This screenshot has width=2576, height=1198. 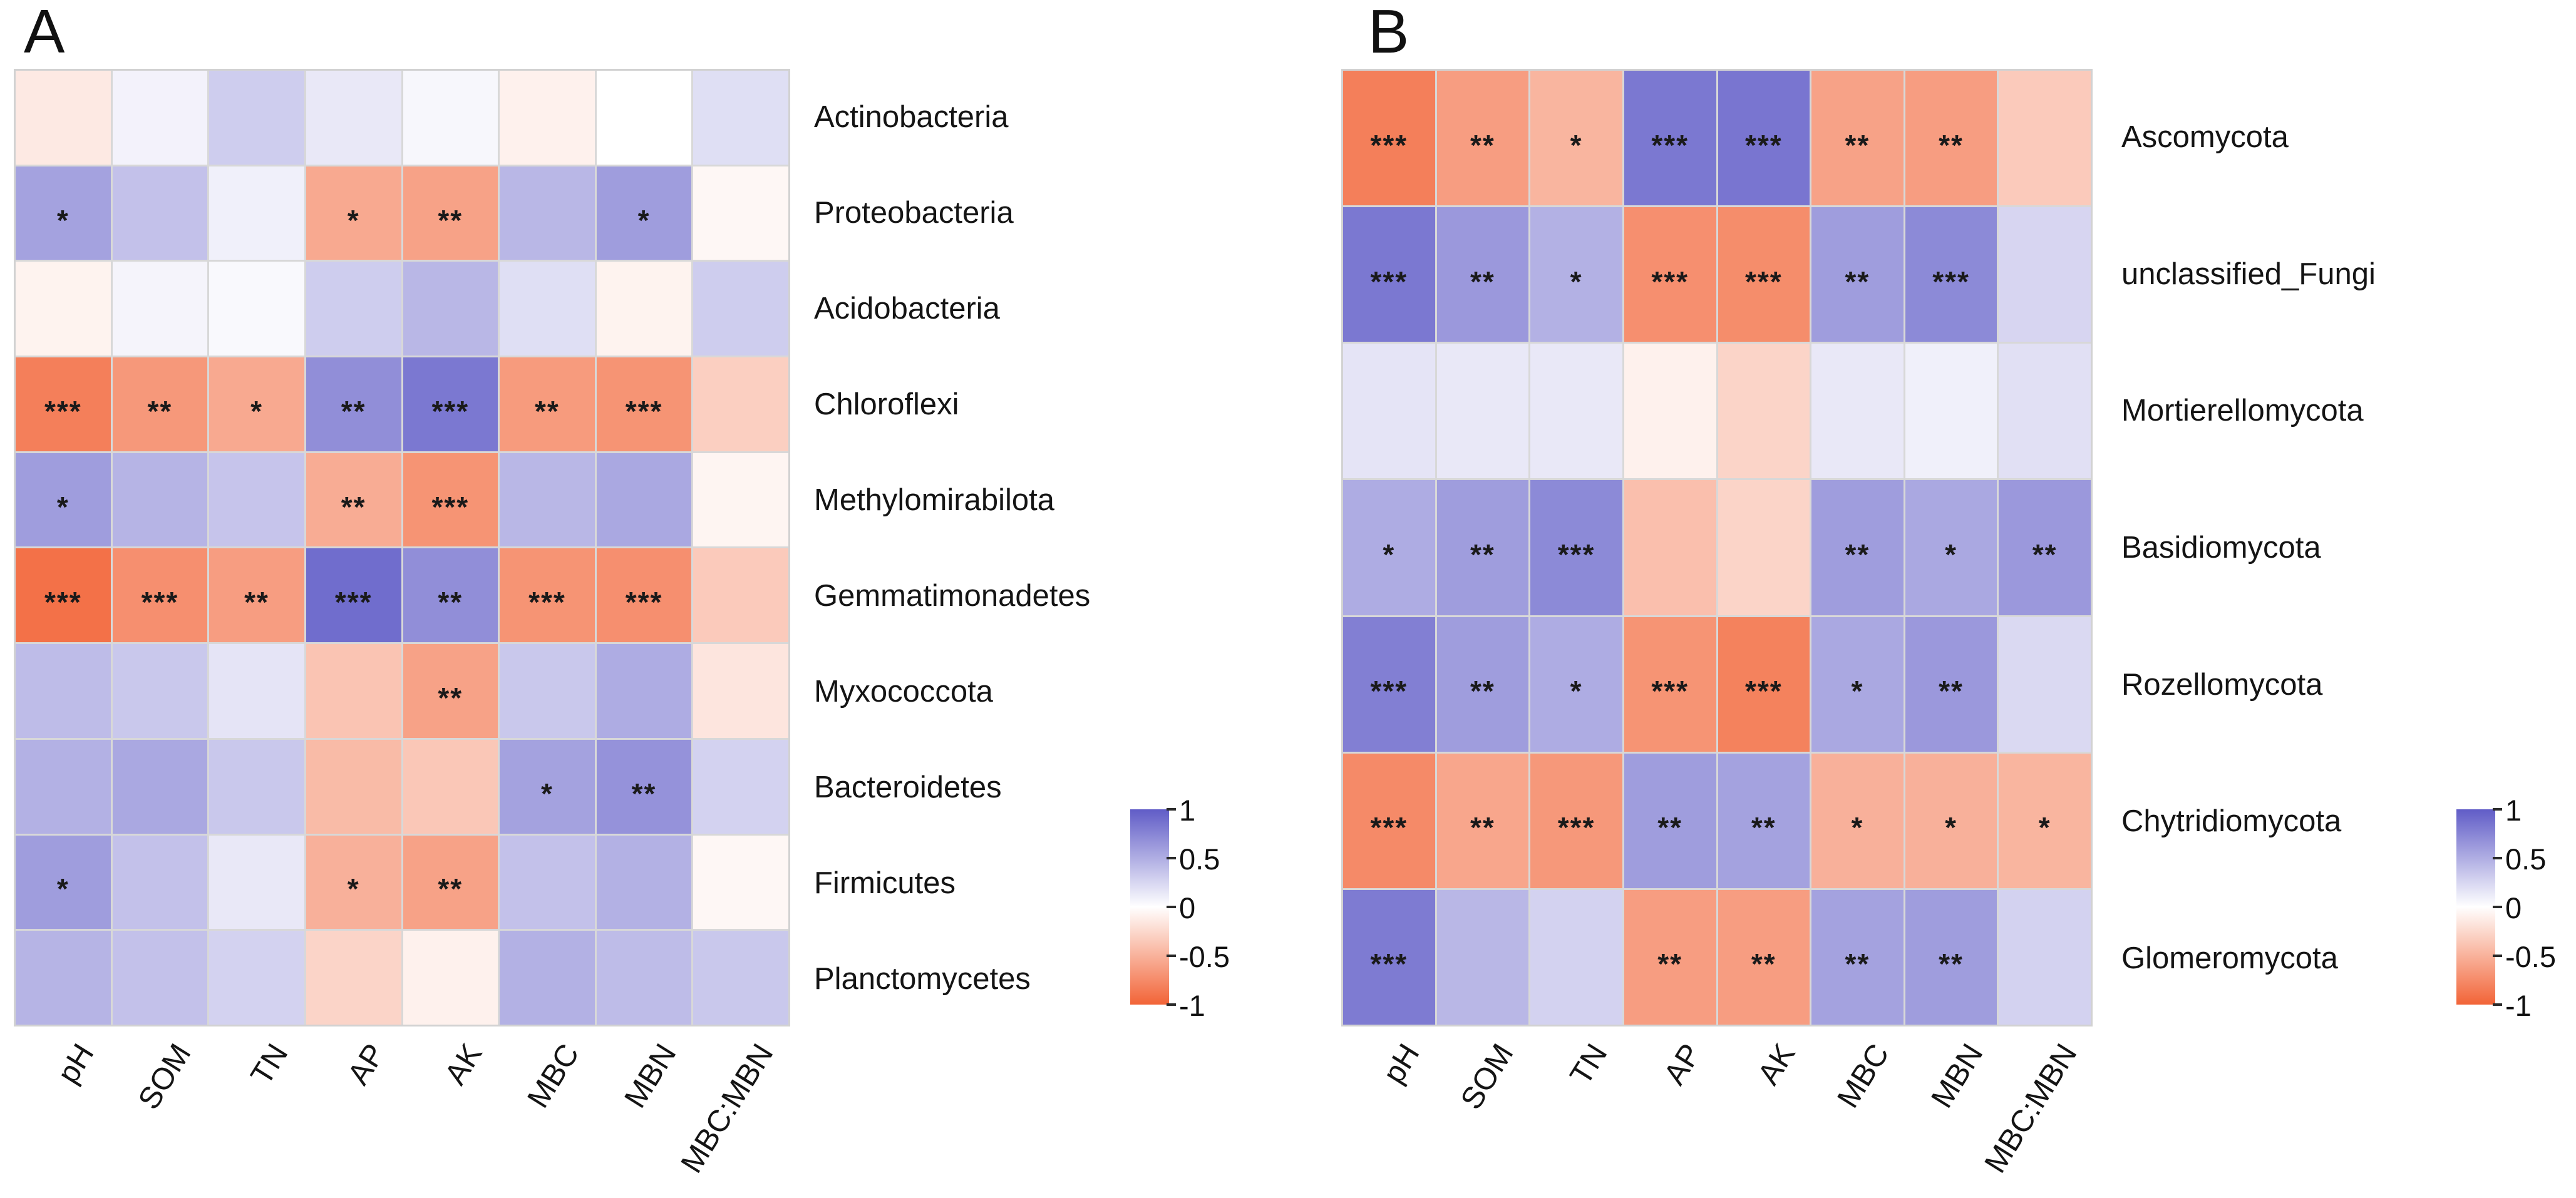 I want to click on row-label: Planctomycetes, so click(x=923, y=978).